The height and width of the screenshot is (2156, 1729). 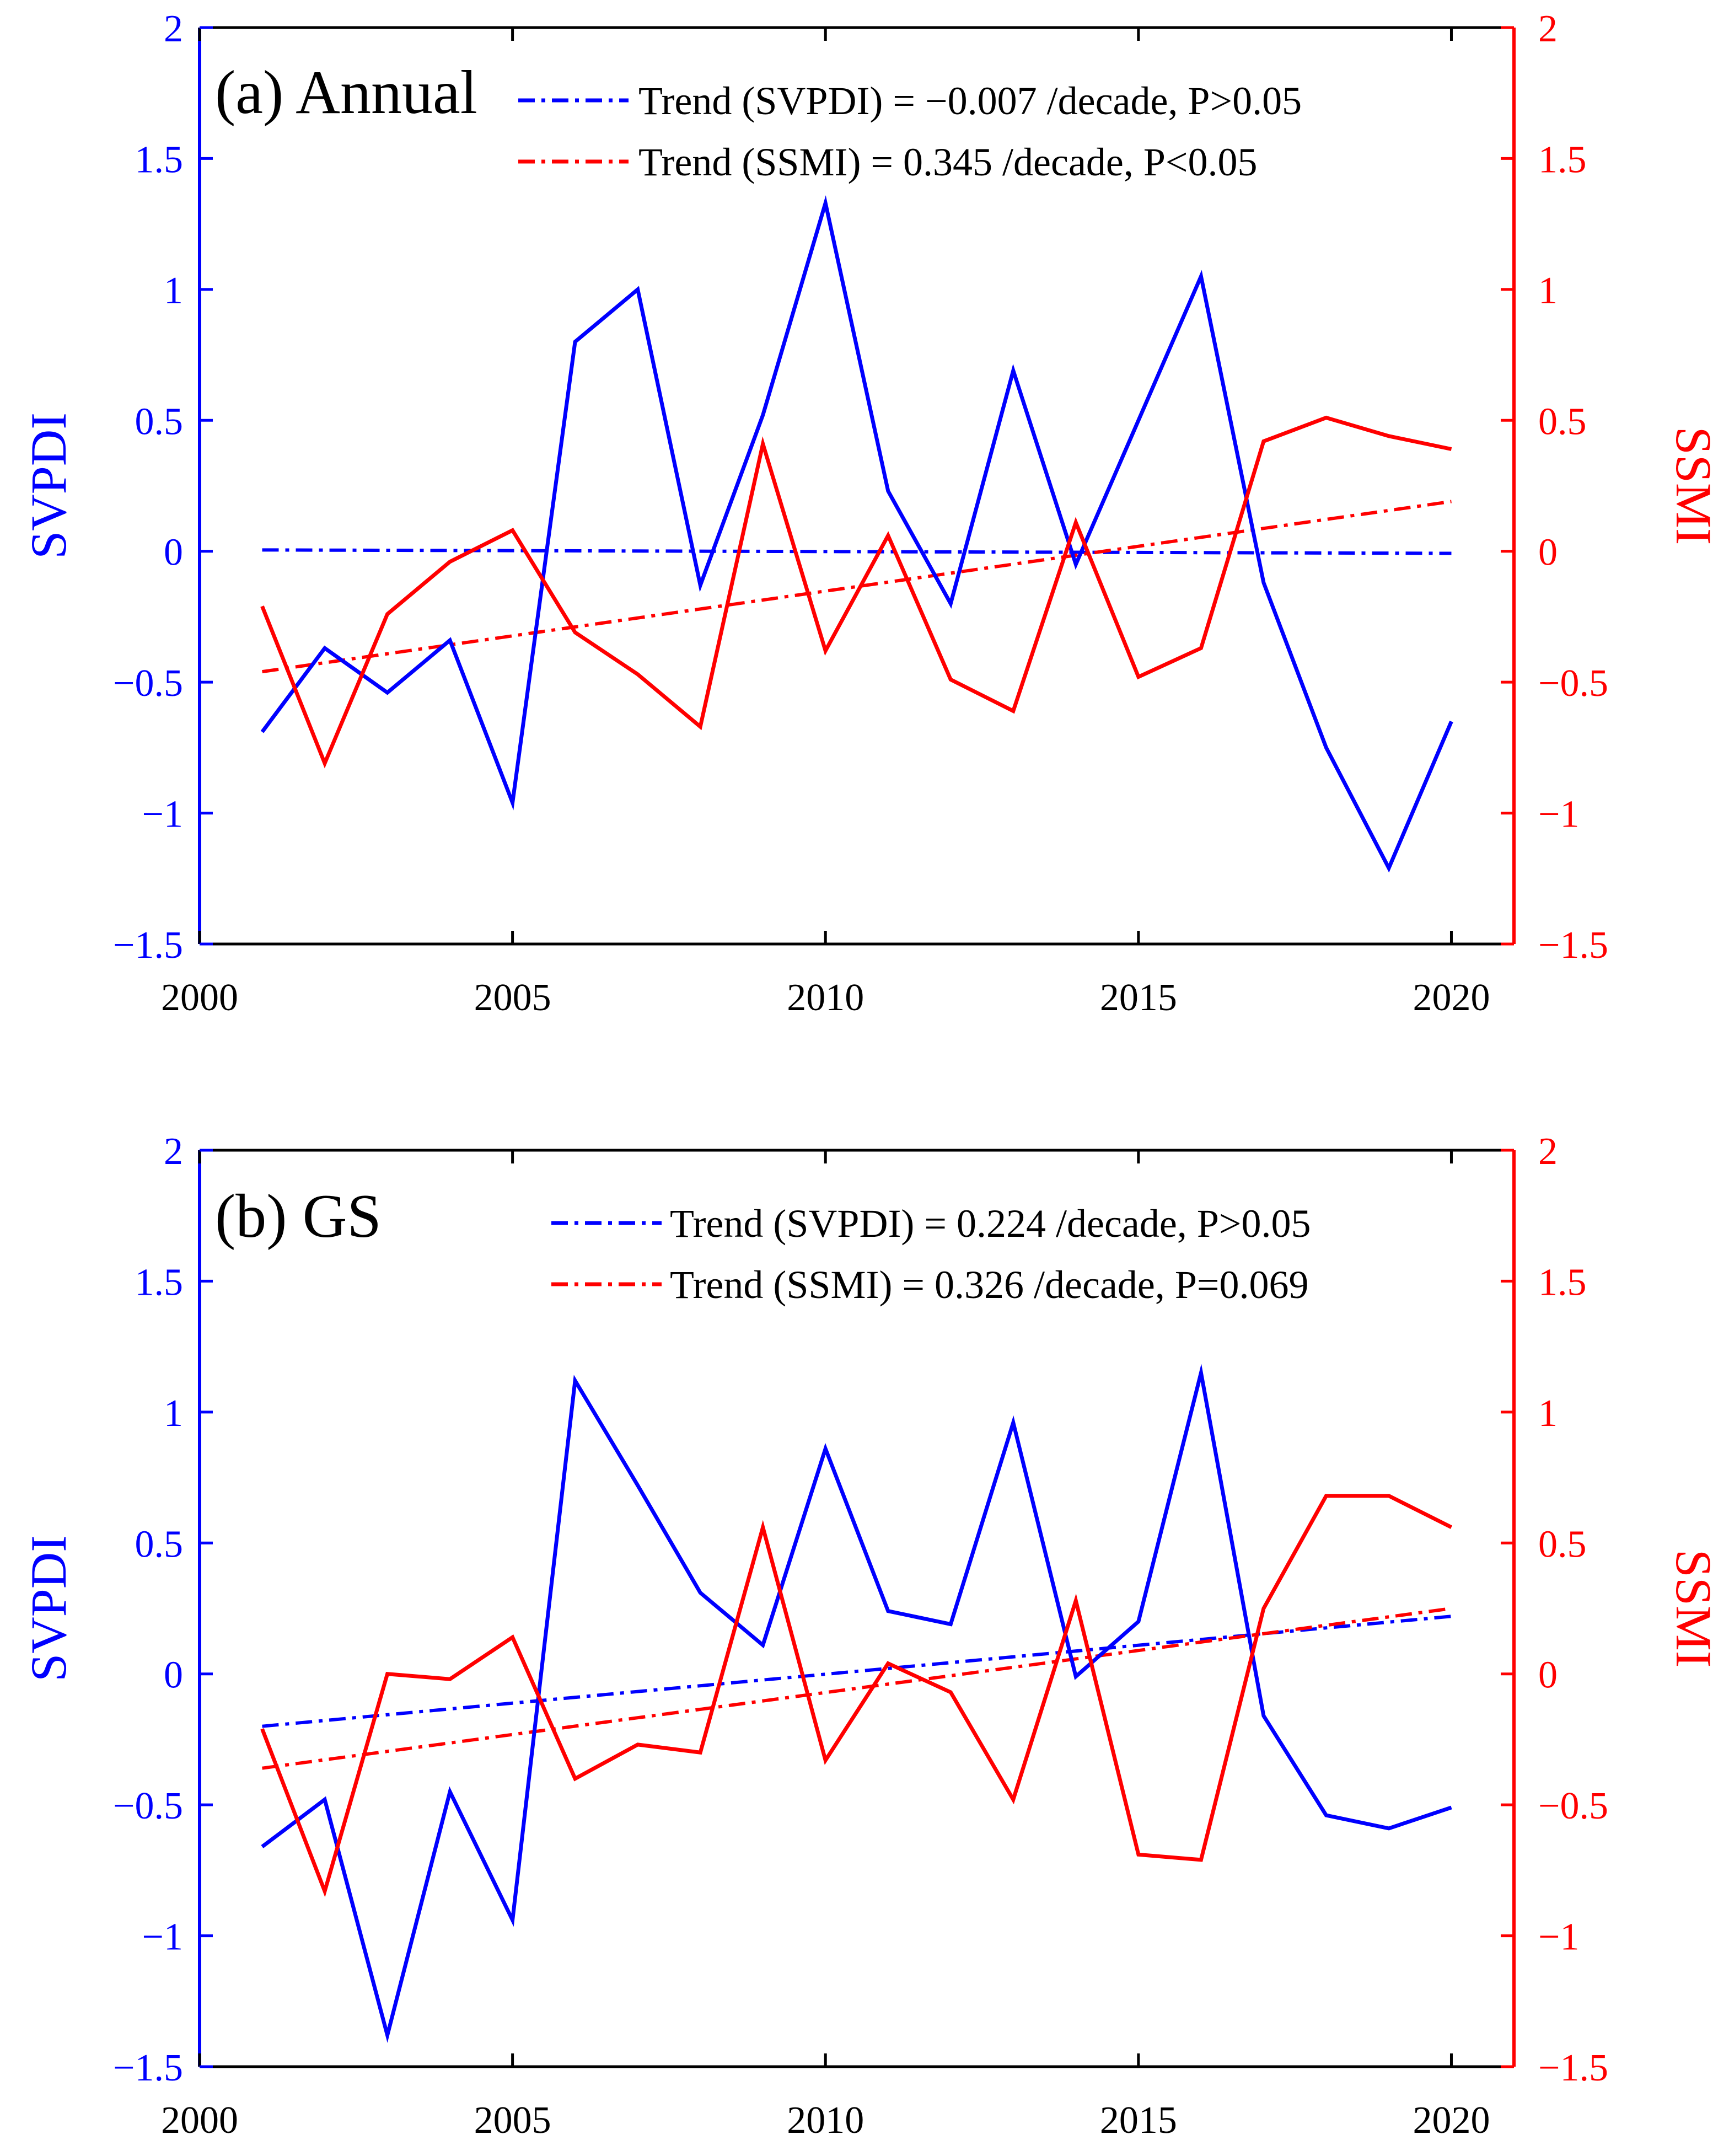 I want to click on panel-a-xtick-label-2005: 2005, so click(x=512, y=998).